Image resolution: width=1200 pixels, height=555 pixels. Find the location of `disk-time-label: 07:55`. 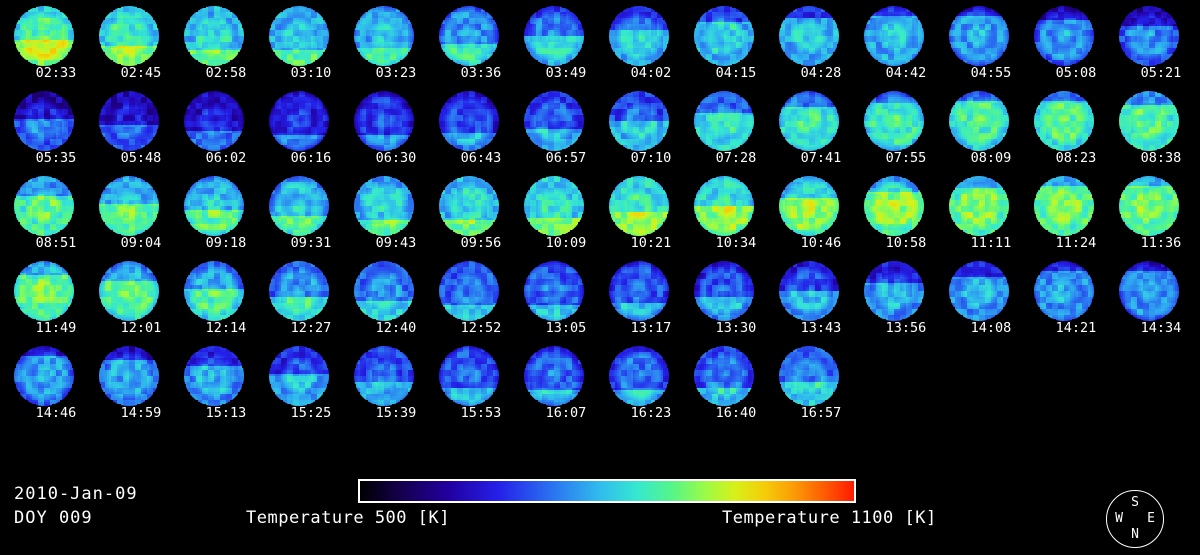

disk-time-label: 07:55 is located at coordinates (906, 158).